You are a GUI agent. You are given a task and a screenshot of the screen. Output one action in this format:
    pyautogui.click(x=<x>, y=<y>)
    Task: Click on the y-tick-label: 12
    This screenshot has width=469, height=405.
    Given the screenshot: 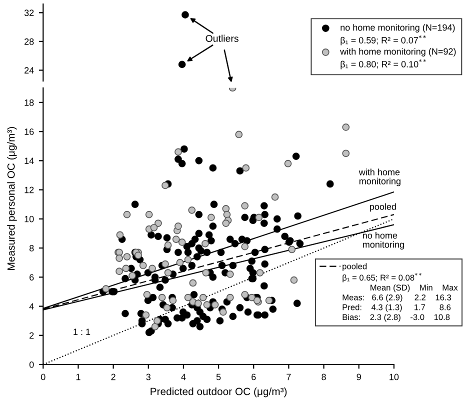 What is the action you would take?
    pyautogui.click(x=29, y=190)
    